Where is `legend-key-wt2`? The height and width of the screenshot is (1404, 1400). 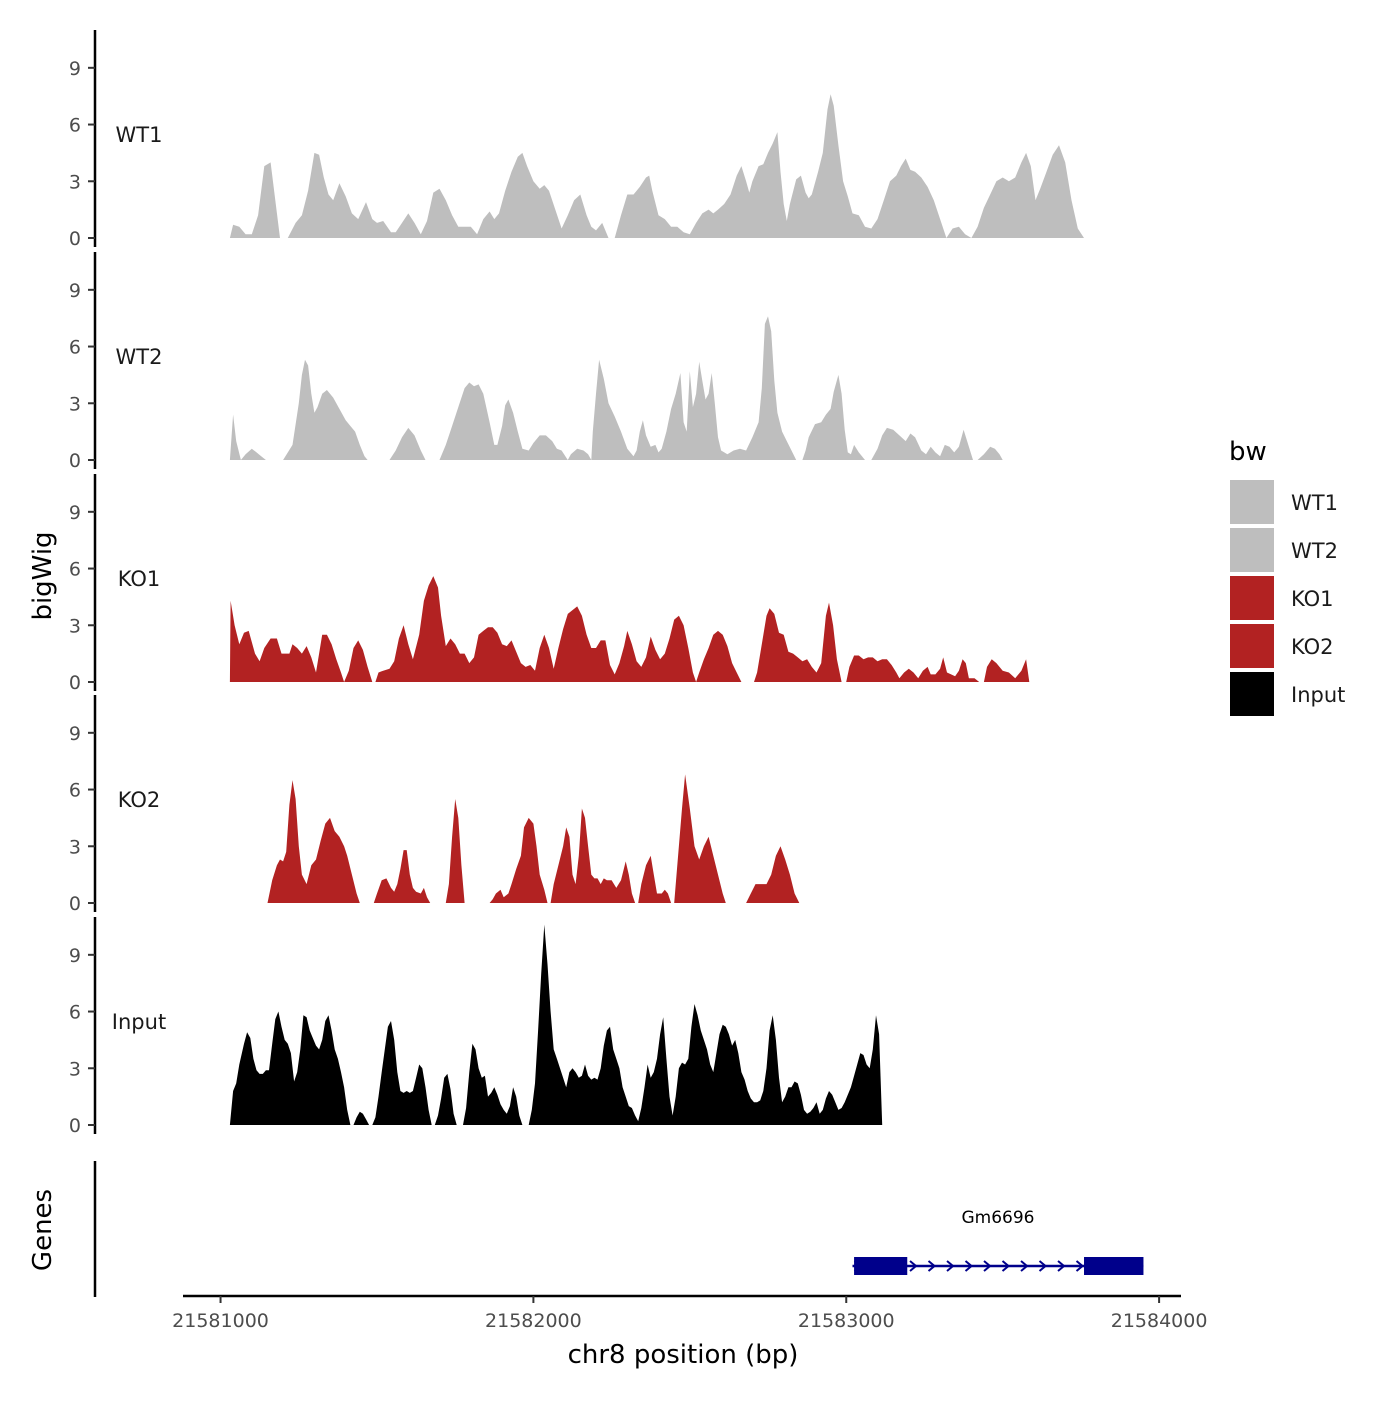 legend-key-wt2 is located at coordinates (1252, 550).